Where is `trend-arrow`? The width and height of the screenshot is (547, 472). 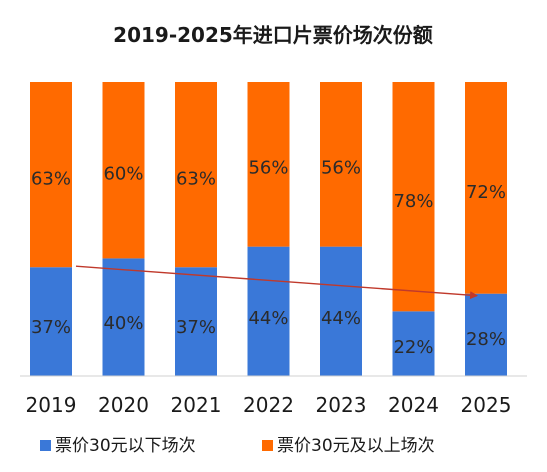
trend-arrow is located at coordinates (276, 282).